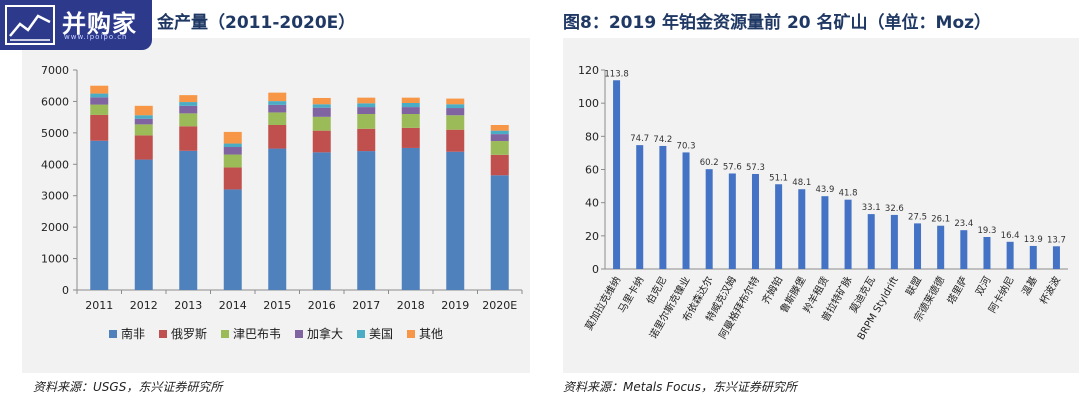  Describe the element at coordinates (55, 227) in the screenshot. I see `y-tick-label: 2000` at that location.